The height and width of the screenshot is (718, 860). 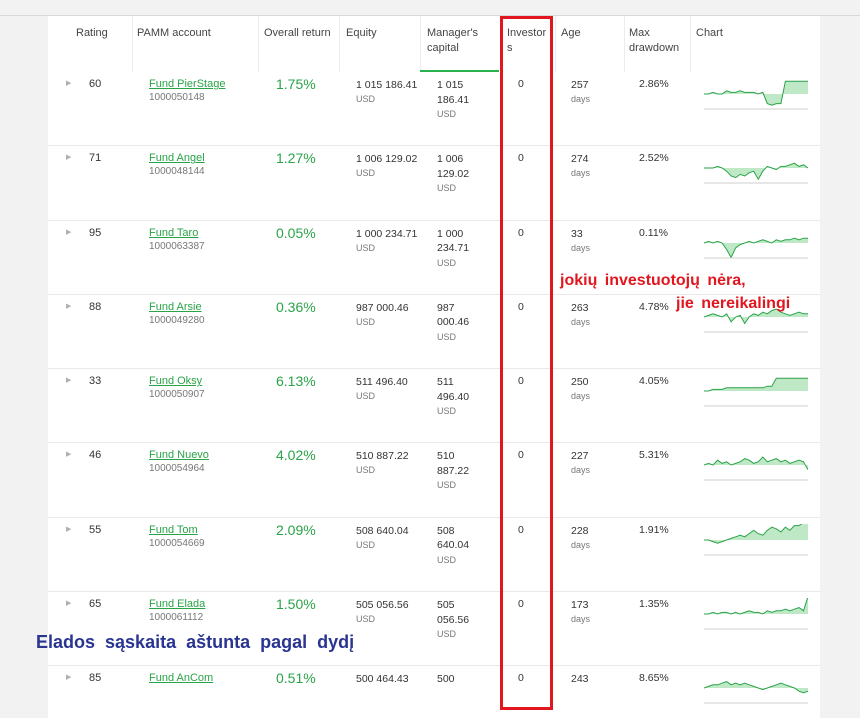 What do you see at coordinates (733, 303) in the screenshot?
I see `annotation-no-investors-line2: jie nereikalingi` at bounding box center [733, 303].